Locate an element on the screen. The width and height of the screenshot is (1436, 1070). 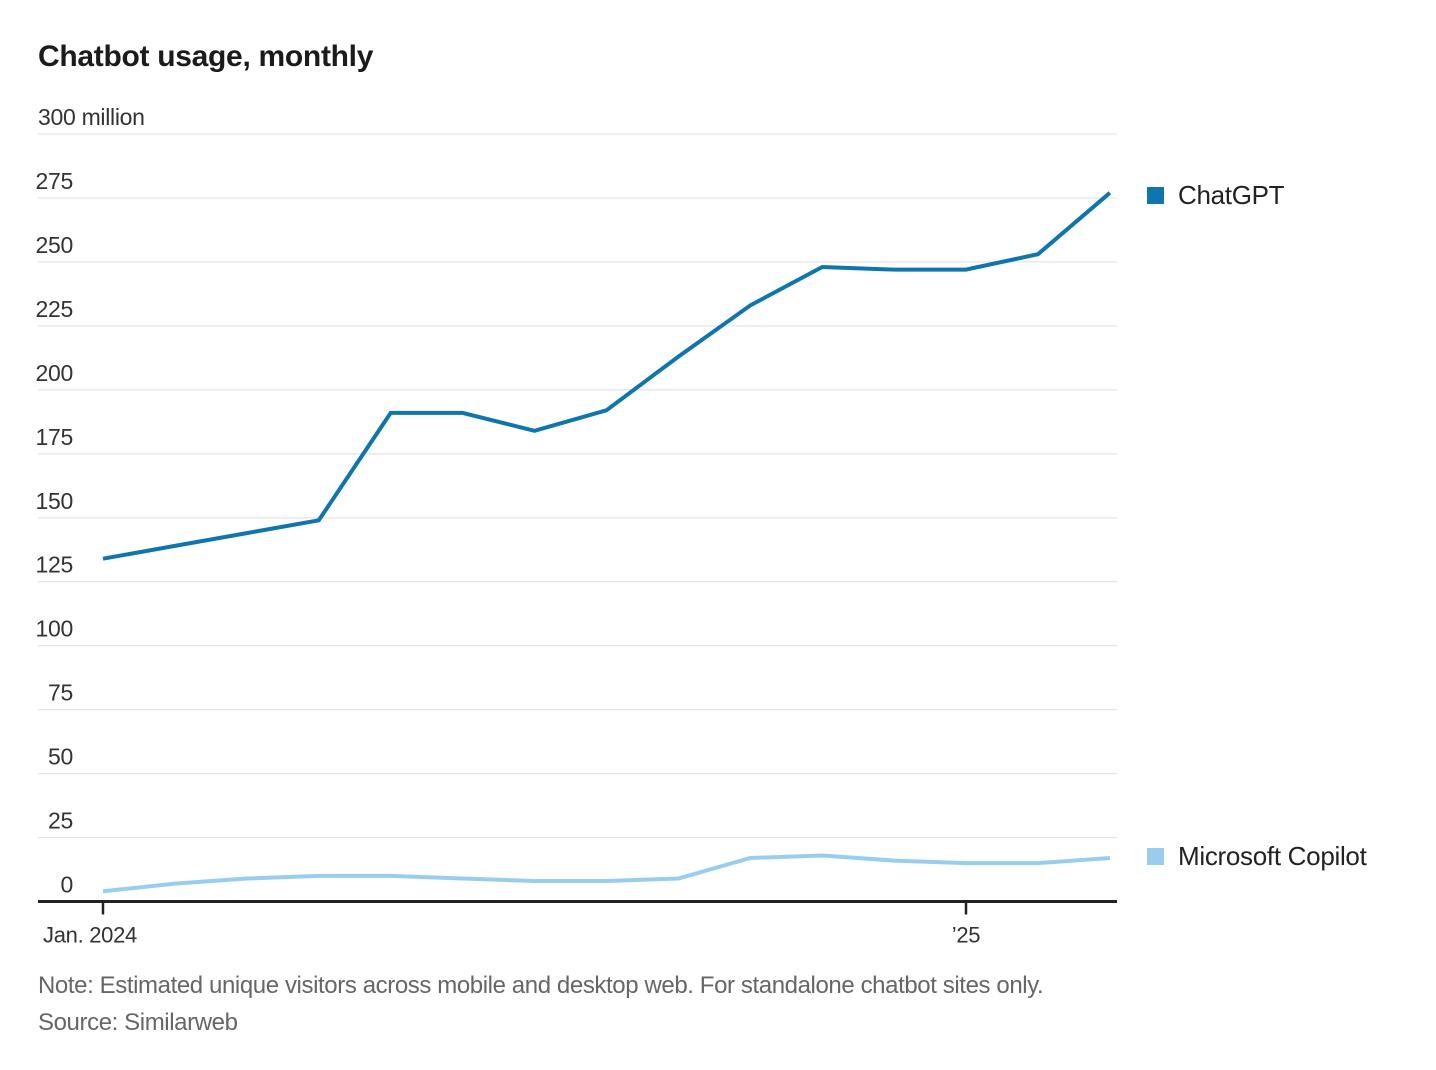
y-axis-label: 0 is located at coordinates (67, 885).